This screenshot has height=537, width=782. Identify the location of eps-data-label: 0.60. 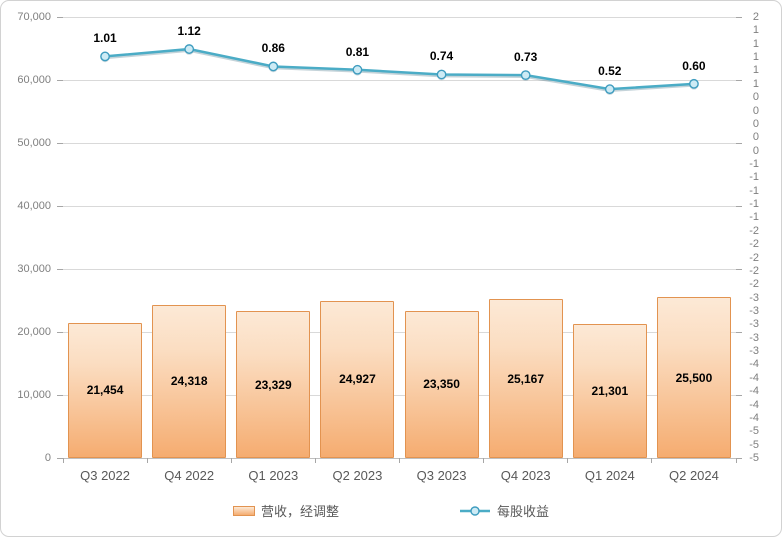
(694, 65).